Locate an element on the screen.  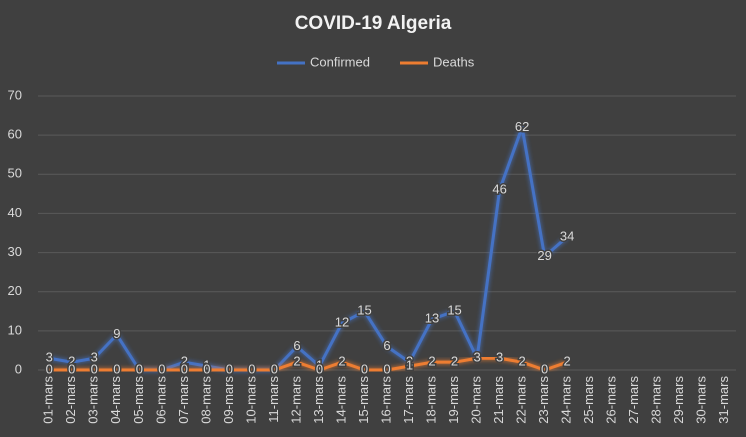
x-tick-label: 08-mars is located at coordinates (205, 400).